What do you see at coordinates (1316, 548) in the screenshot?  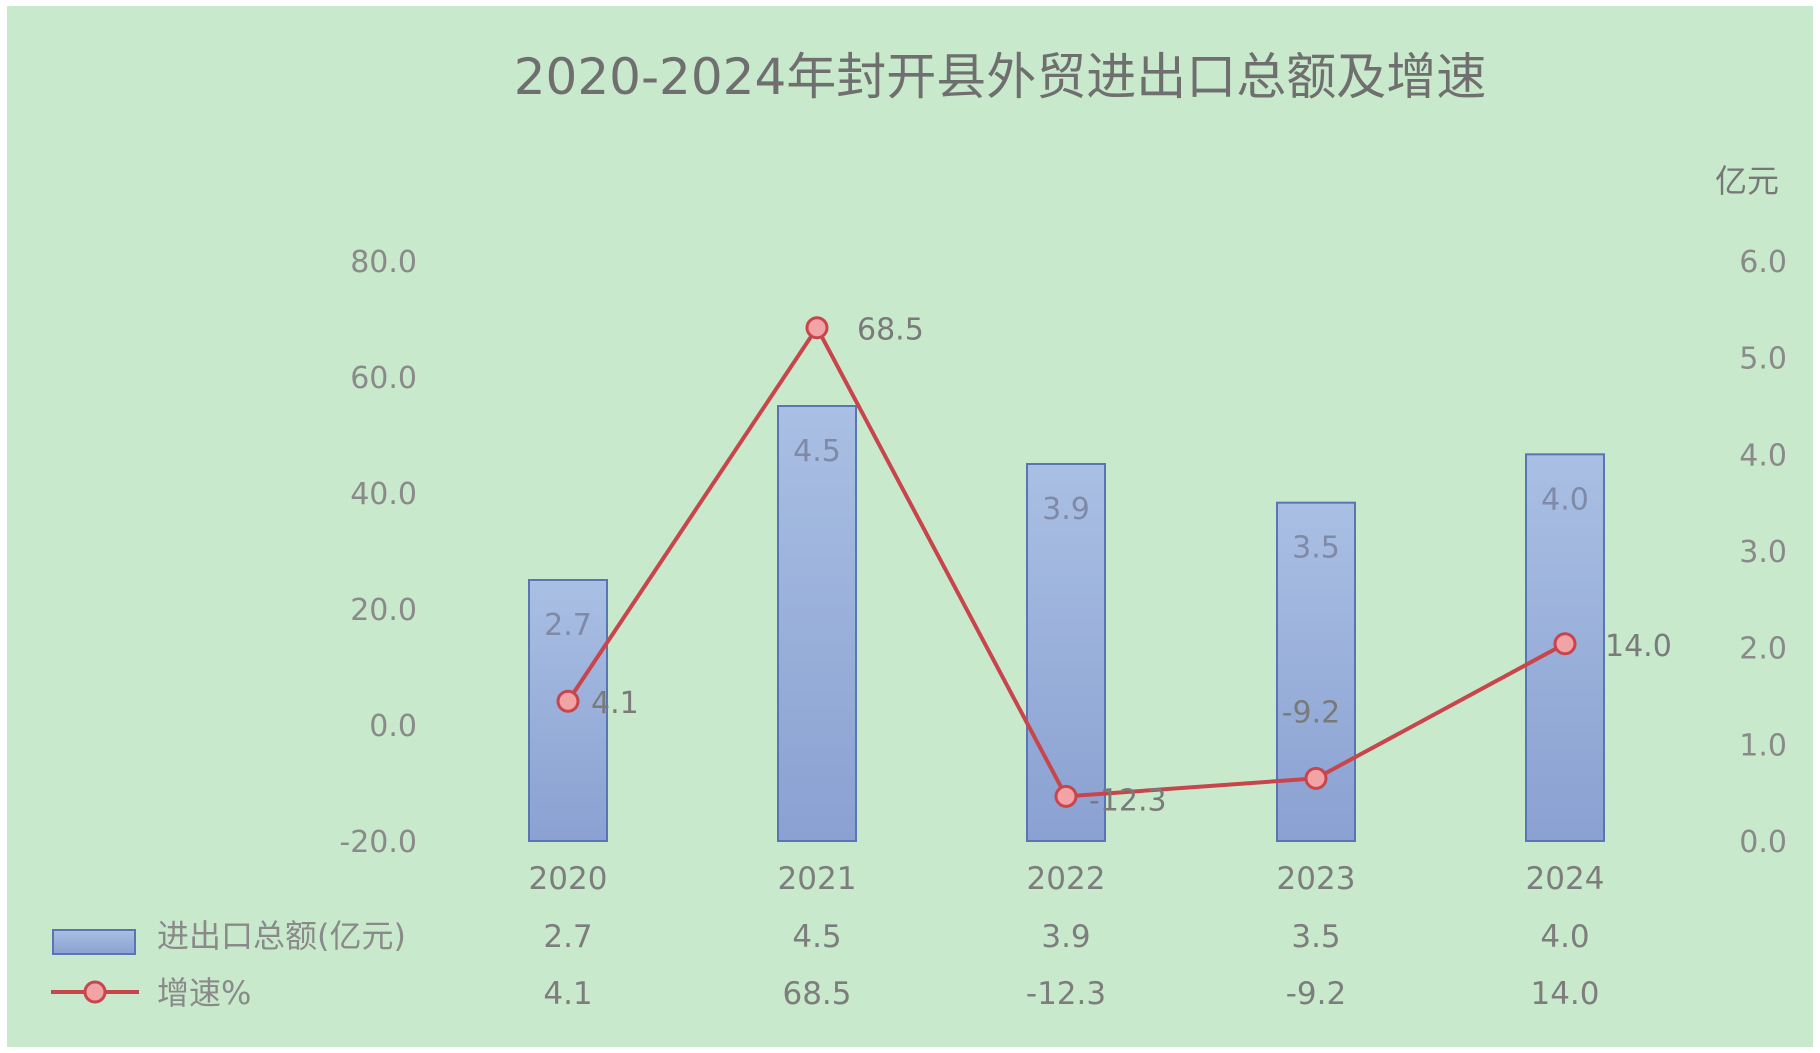 I see `bar-value-label: 3.5` at bounding box center [1316, 548].